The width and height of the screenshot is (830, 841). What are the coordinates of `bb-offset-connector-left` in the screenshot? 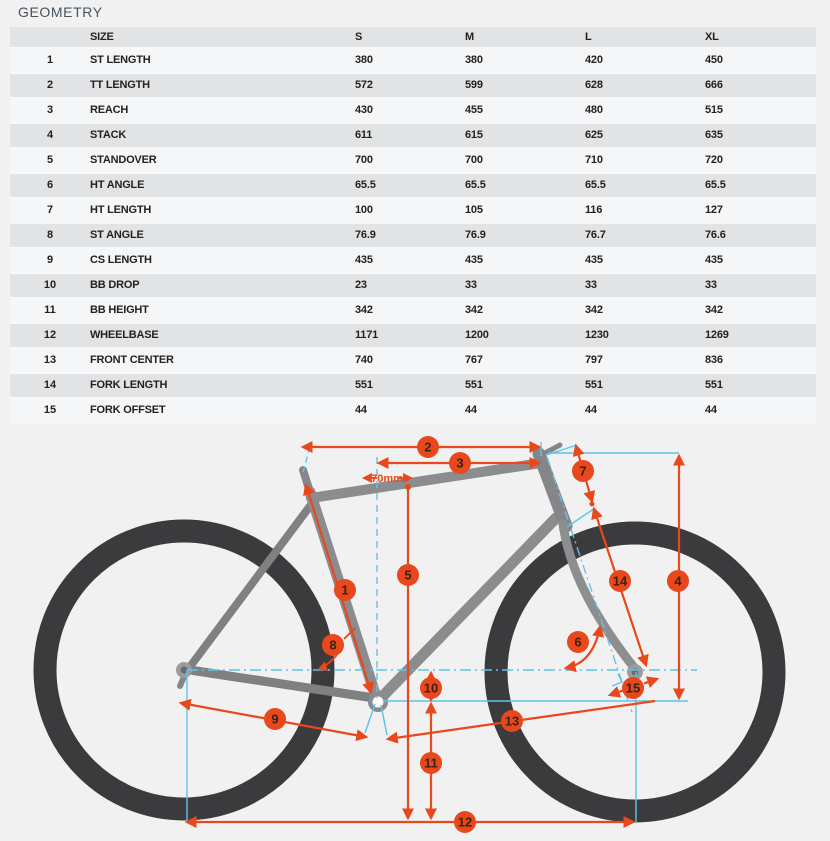 It's located at (370, 718).